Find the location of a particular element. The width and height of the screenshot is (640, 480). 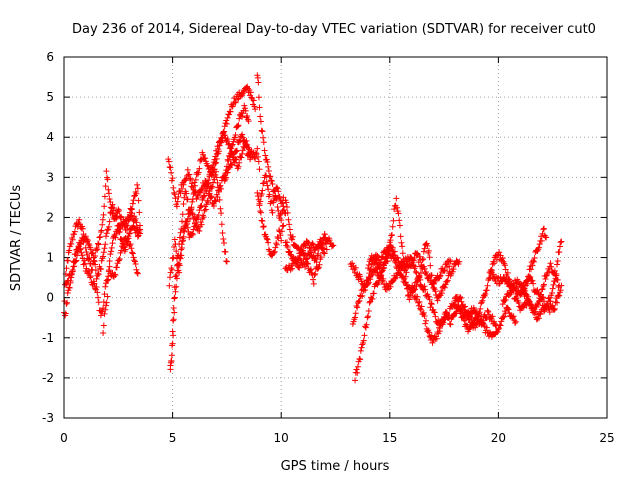

y-tick-label: -3 is located at coordinates (48, 418).